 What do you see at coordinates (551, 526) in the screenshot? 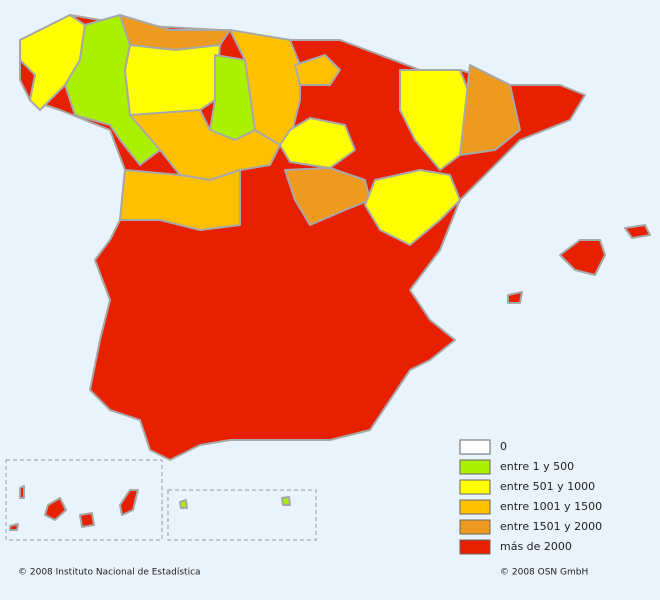
I see `legend-label: entre 1501 y 2000` at bounding box center [551, 526].